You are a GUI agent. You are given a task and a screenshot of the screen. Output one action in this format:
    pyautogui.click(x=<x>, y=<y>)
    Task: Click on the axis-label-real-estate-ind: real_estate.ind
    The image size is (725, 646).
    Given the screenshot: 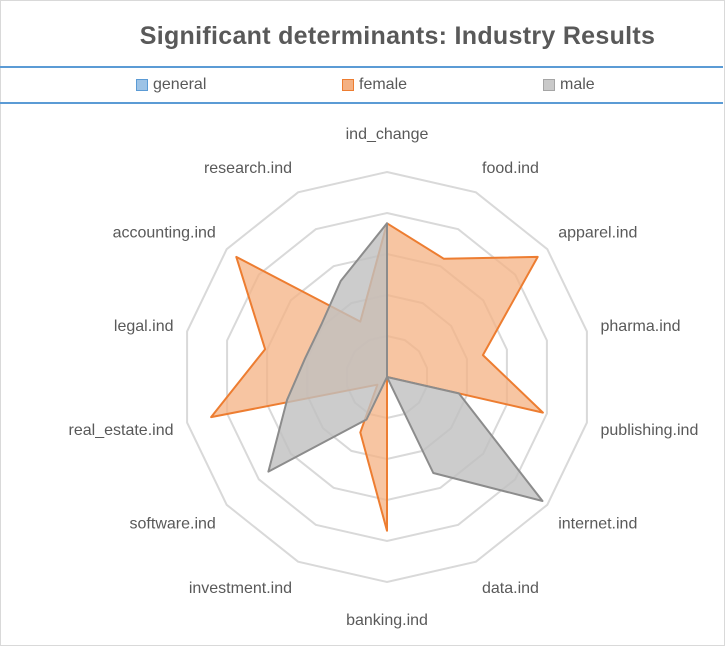 What is the action you would take?
    pyautogui.click(x=121, y=430)
    